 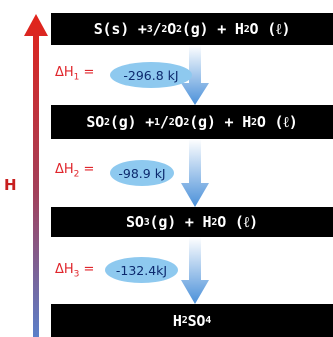 I want to click on box2-so2-sub: 2, so click(x=107, y=122).